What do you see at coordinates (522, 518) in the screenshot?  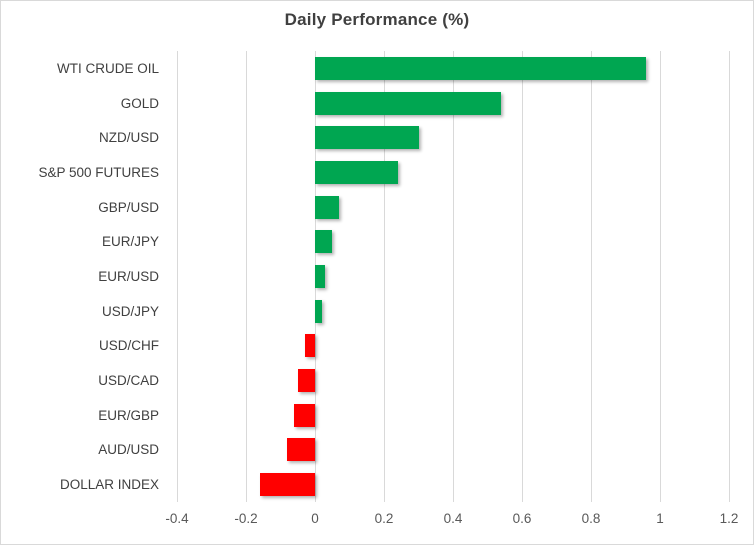 I see `x-tick-label: 0.6` at bounding box center [522, 518].